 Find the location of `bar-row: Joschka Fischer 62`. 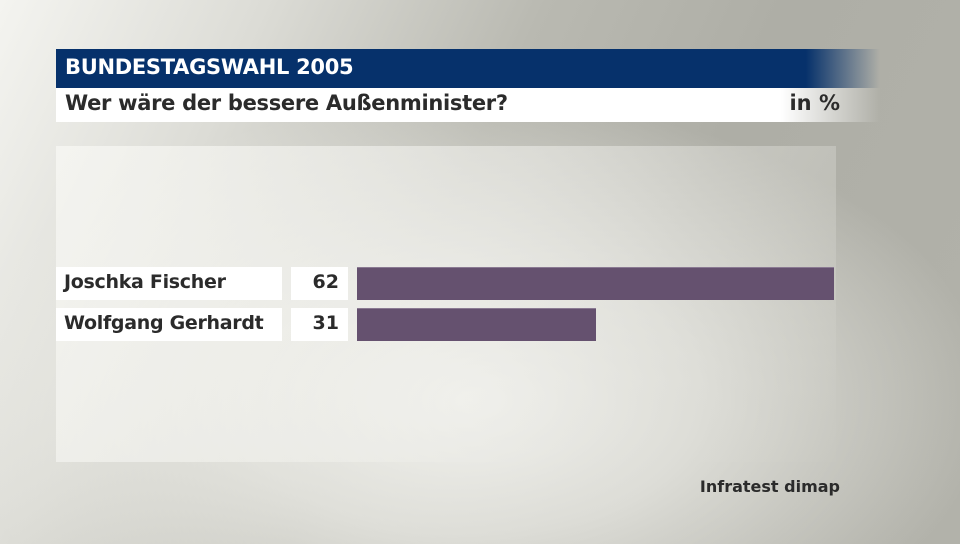

bar-row: Joschka Fischer 62 is located at coordinates (456, 283).